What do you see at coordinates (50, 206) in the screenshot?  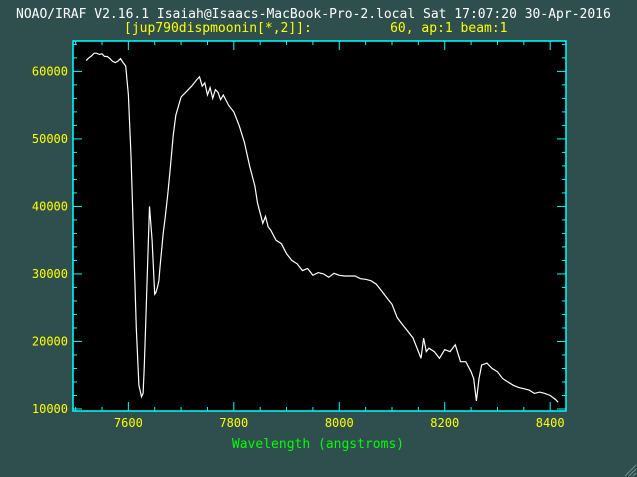 I see `y-tick-label: 40000` at bounding box center [50, 206].